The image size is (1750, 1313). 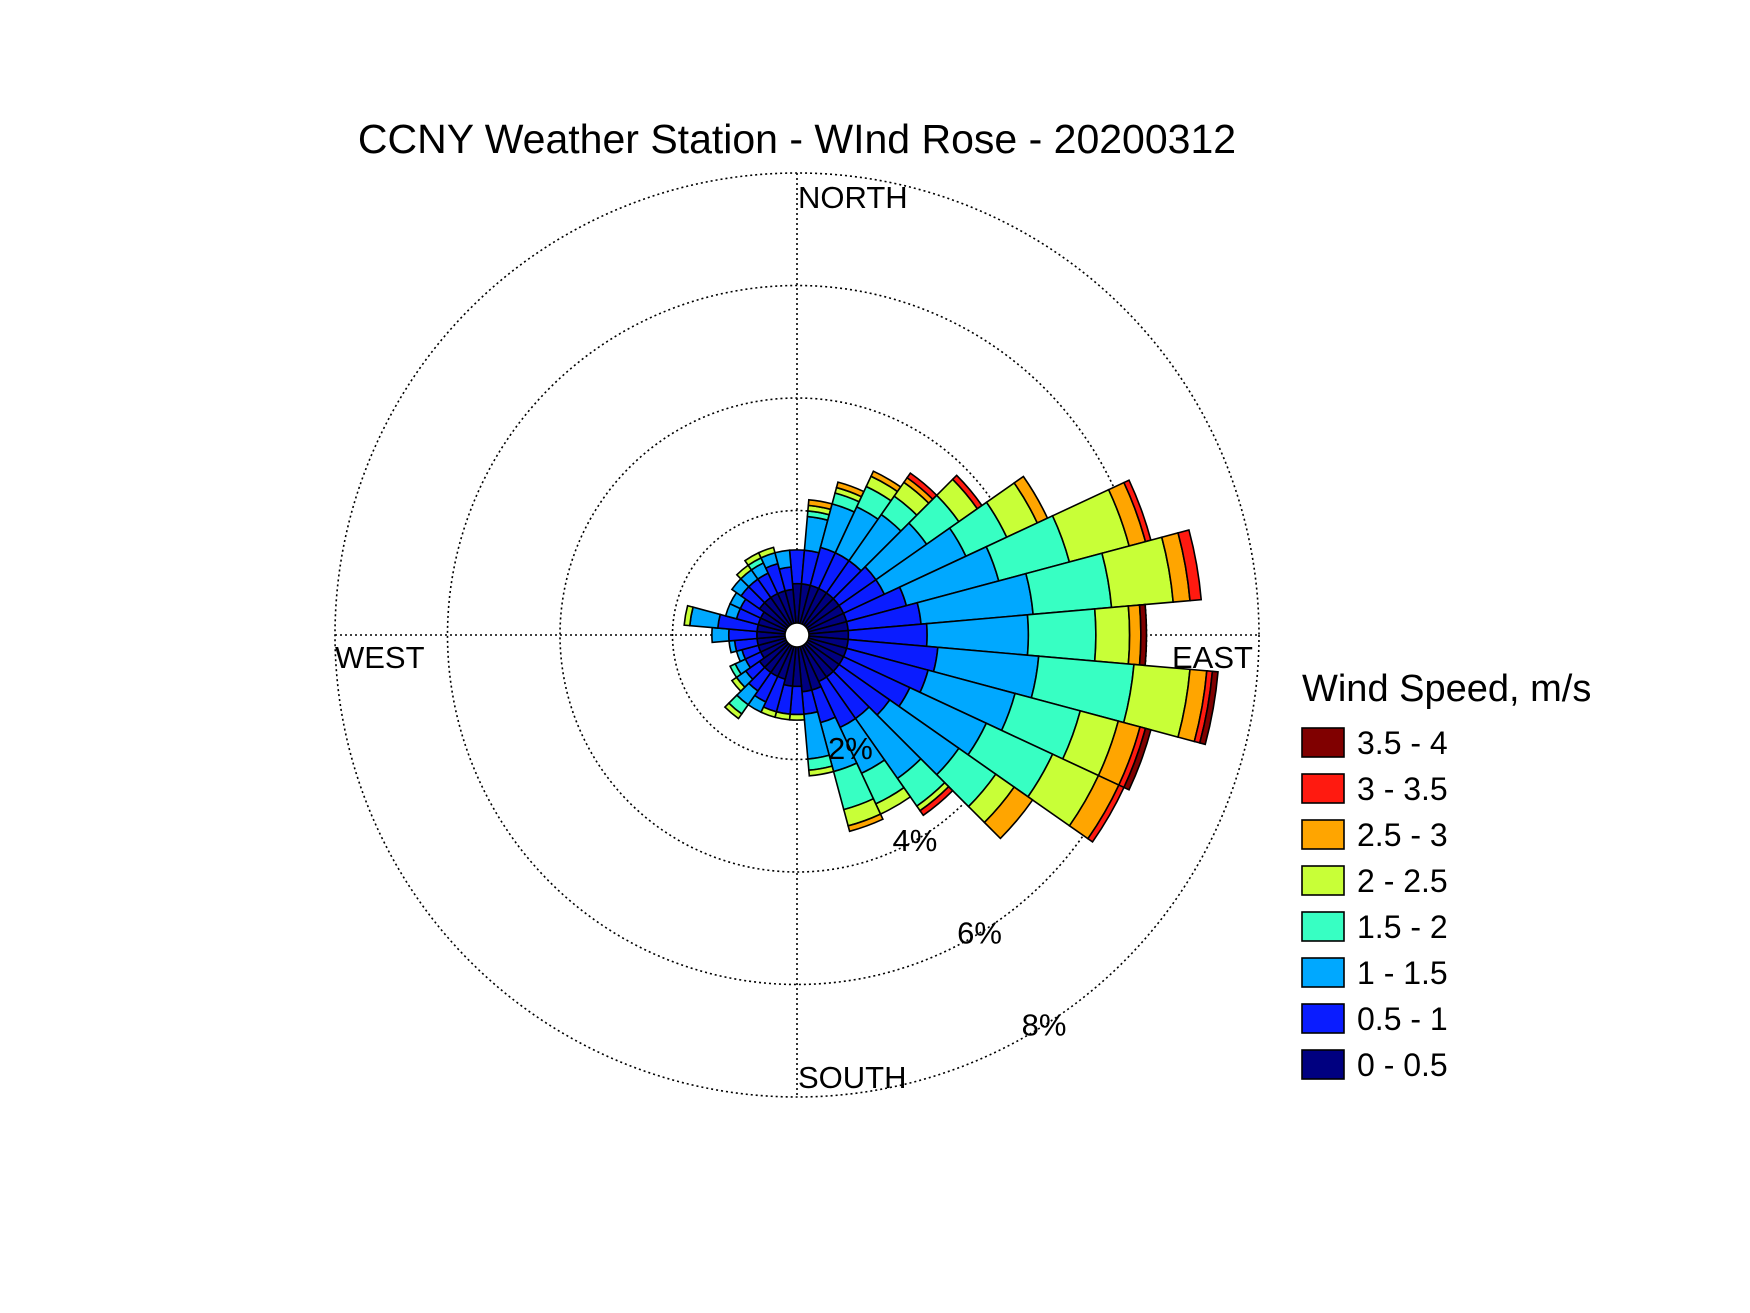 I want to click on legend-label-2: 2.5 - 3, so click(x=1402, y=835).